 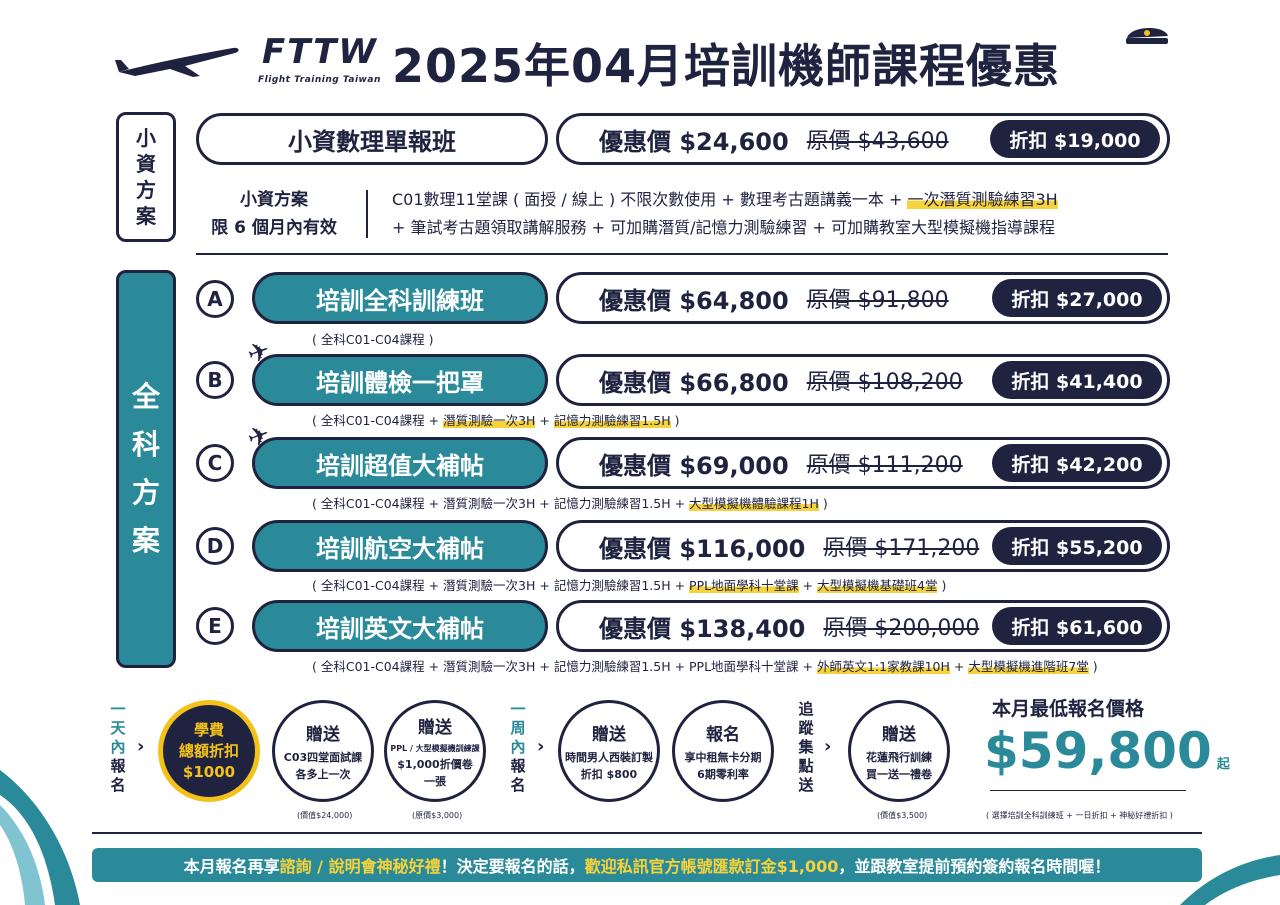 What do you see at coordinates (1077, 546) in the screenshot?
I see `course-discount: 折扣 $55,200` at bounding box center [1077, 546].